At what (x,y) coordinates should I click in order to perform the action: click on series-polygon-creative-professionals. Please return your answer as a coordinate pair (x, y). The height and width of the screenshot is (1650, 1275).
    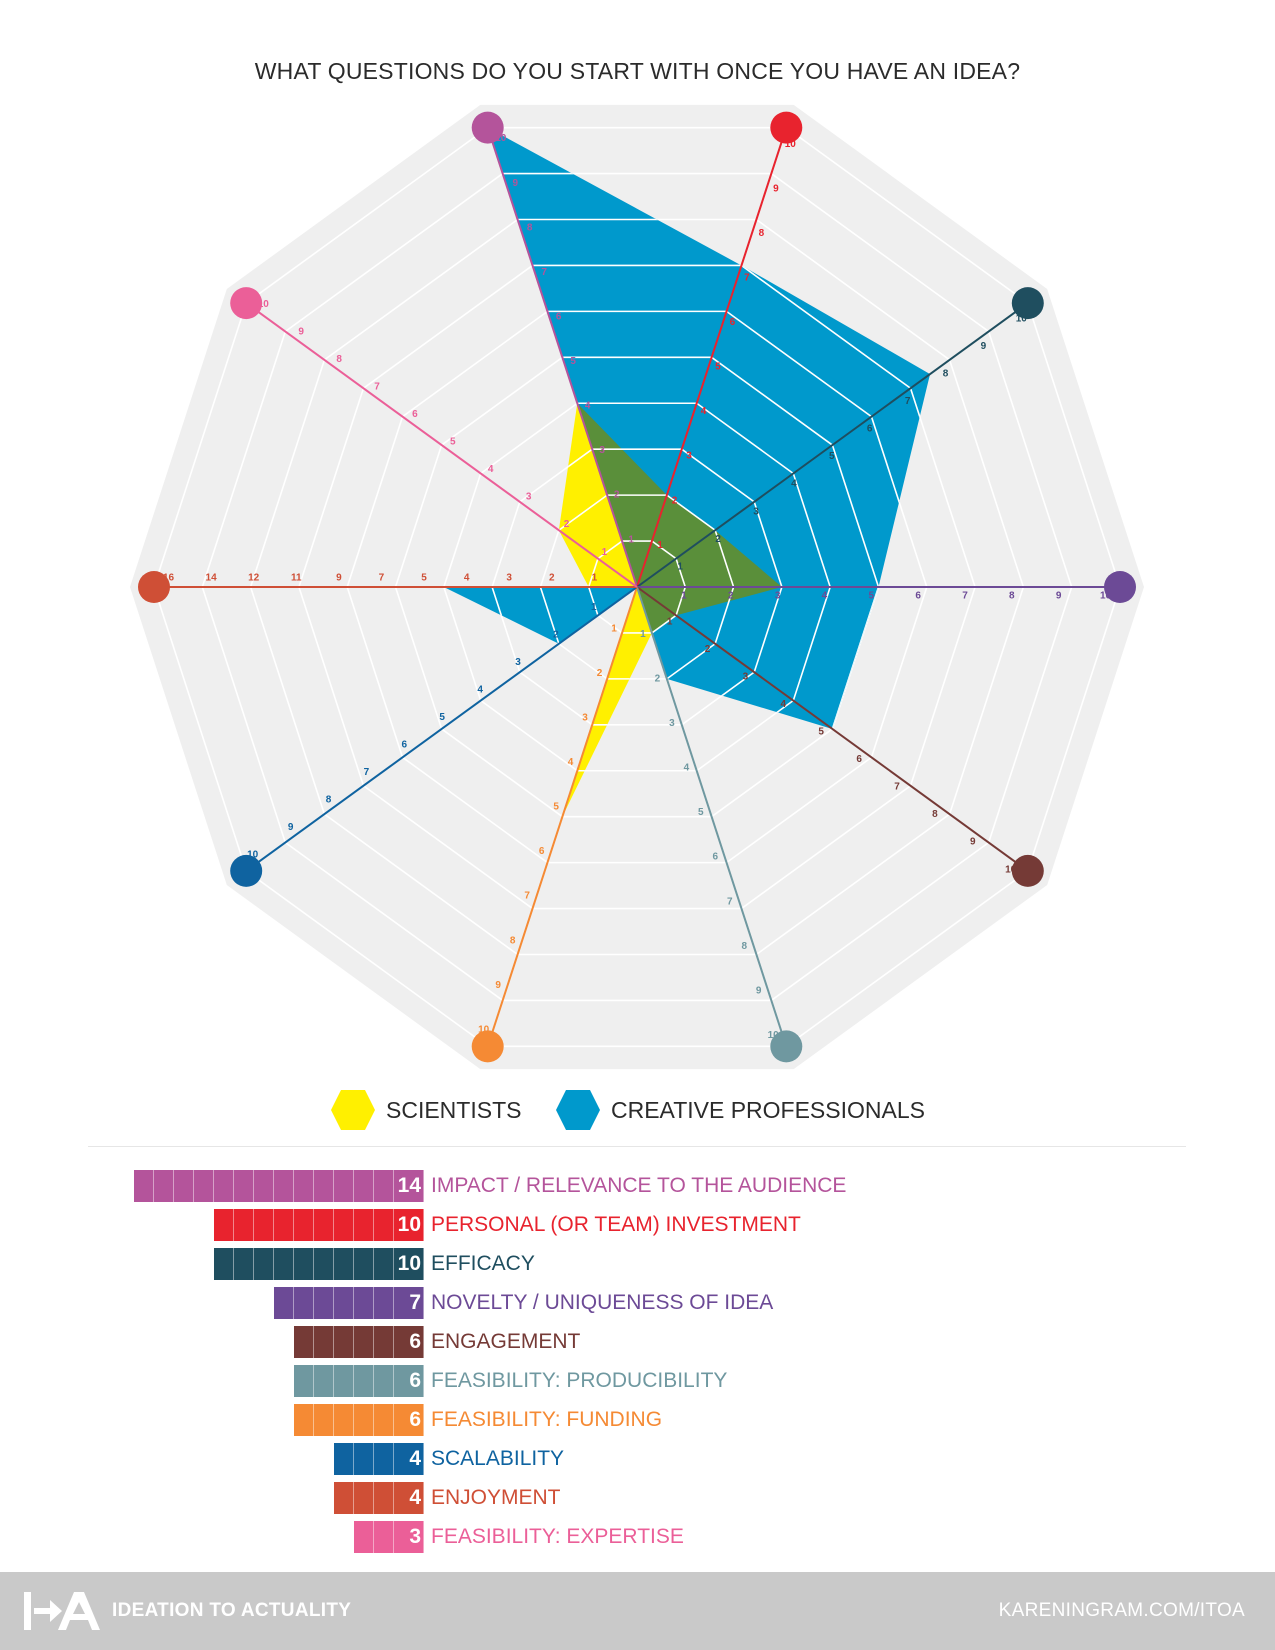
    Looking at the image, I should click on (687, 428).